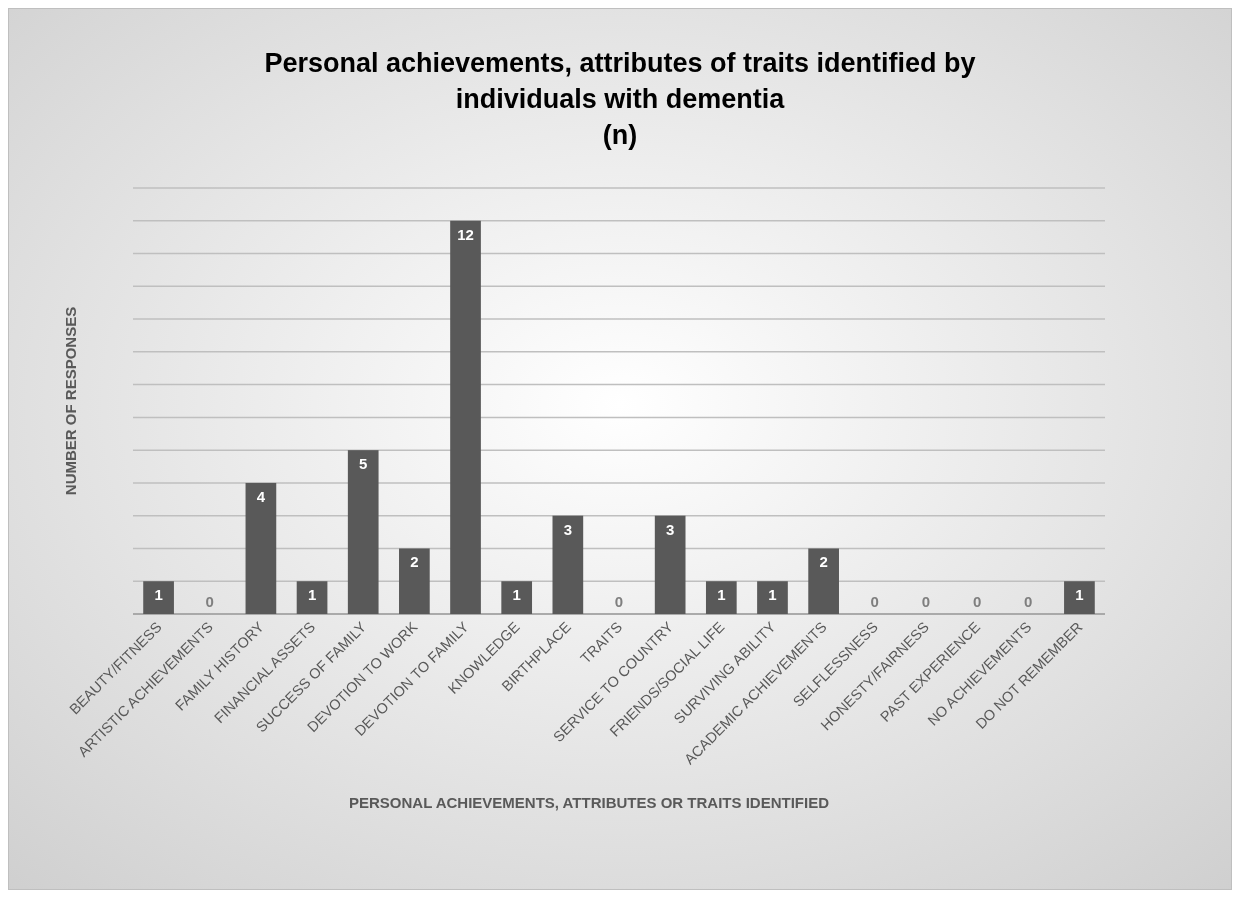 Image resolution: width=1240 pixels, height=898 pixels. Describe the element at coordinates (363, 464) in the screenshot. I see `data-label: 5` at that location.